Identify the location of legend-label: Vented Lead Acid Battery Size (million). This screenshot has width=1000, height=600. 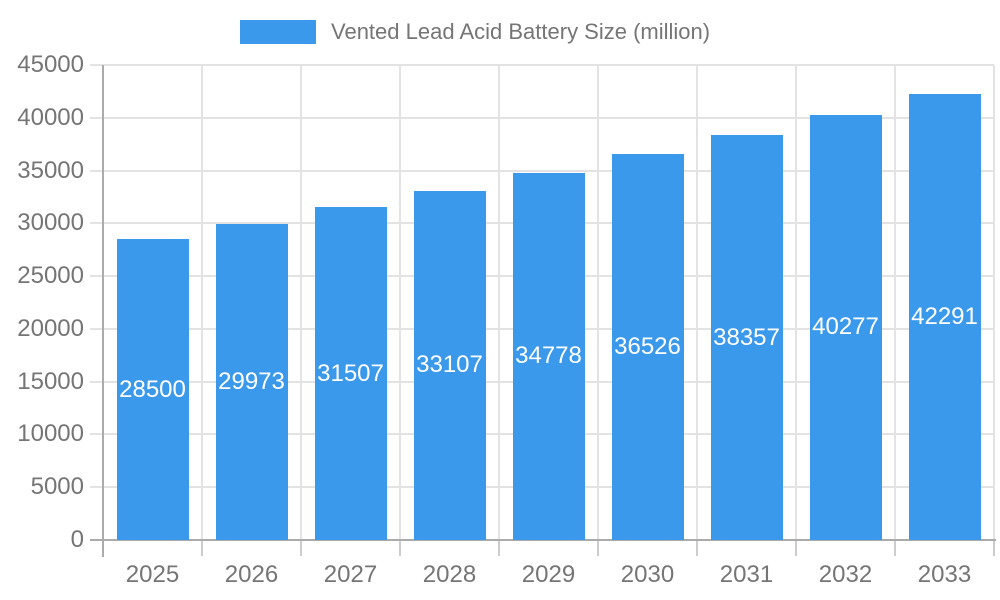
(521, 31).